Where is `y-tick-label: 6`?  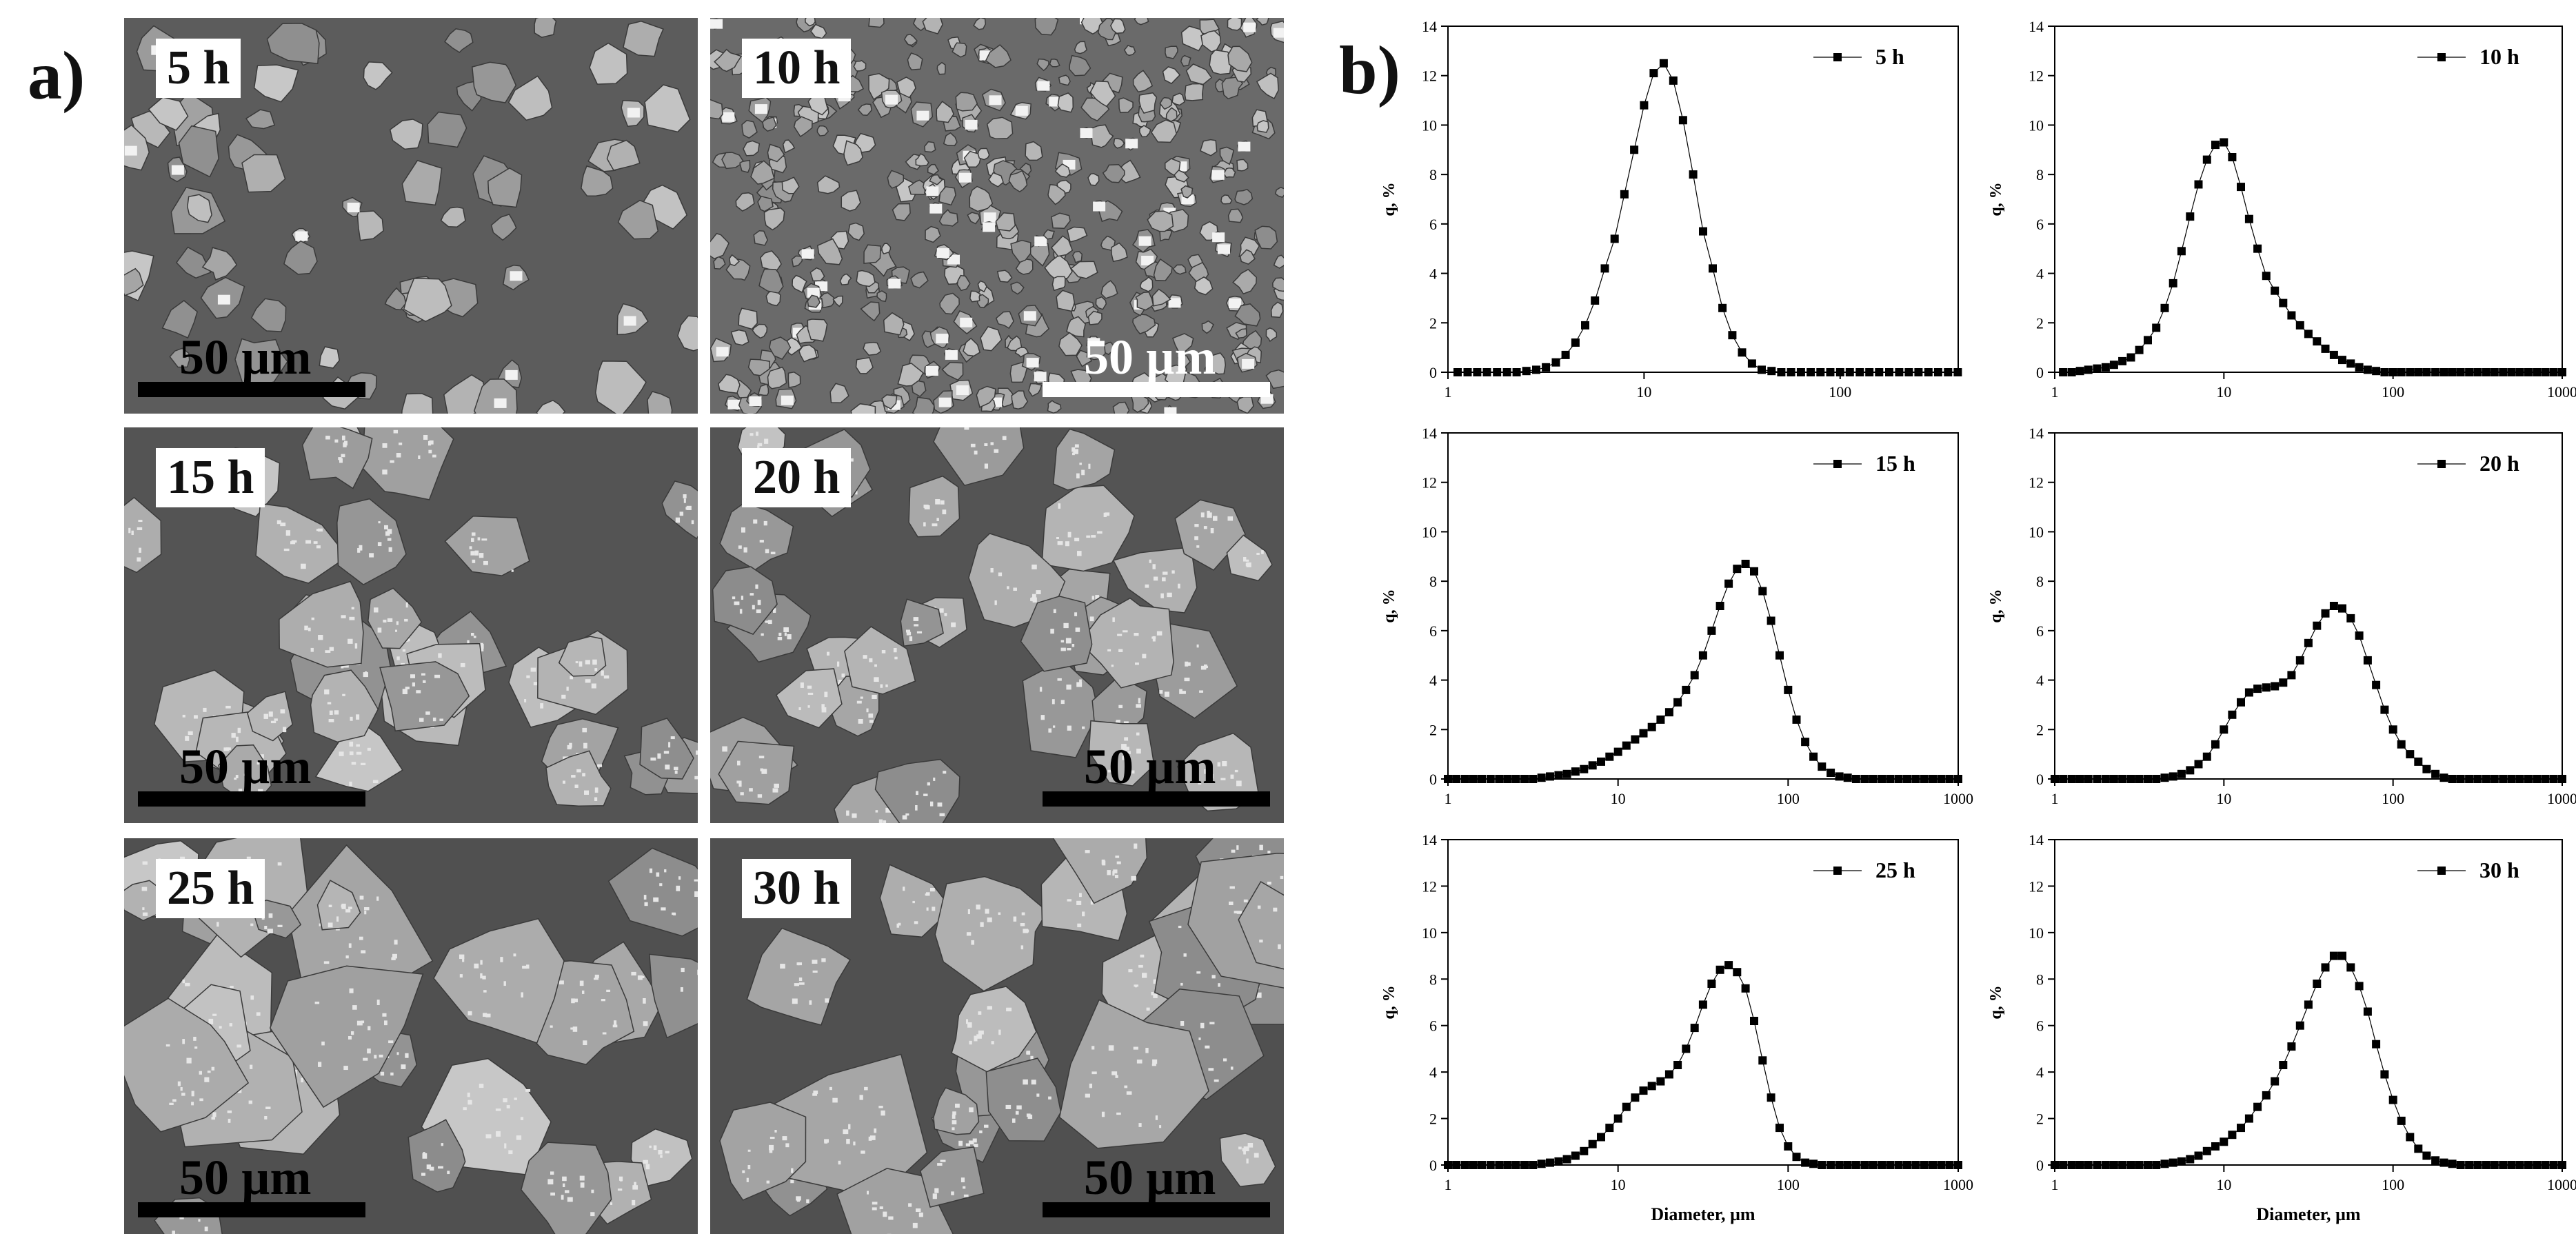 y-tick-label: 6 is located at coordinates (2040, 631).